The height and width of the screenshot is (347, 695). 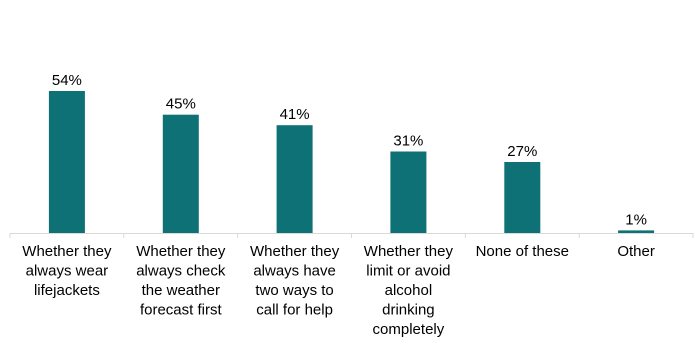 I want to click on value-label-3: 31%, so click(x=408, y=141).